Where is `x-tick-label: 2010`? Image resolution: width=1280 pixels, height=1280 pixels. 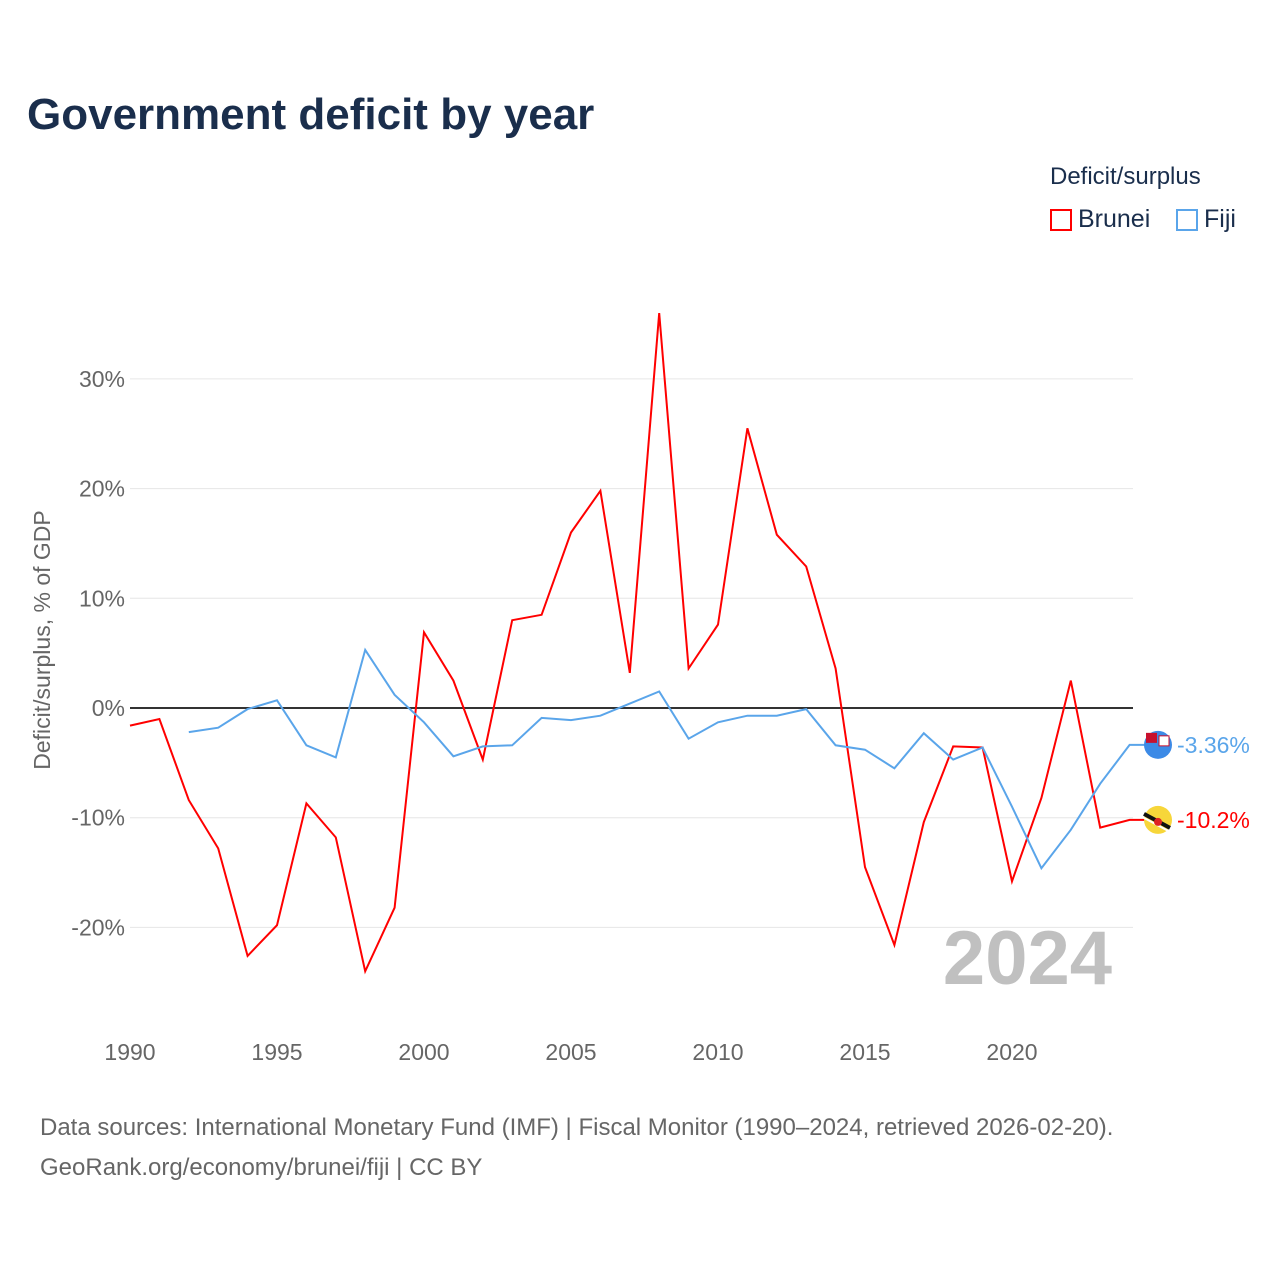
x-tick-label: 2010 is located at coordinates (717, 1052).